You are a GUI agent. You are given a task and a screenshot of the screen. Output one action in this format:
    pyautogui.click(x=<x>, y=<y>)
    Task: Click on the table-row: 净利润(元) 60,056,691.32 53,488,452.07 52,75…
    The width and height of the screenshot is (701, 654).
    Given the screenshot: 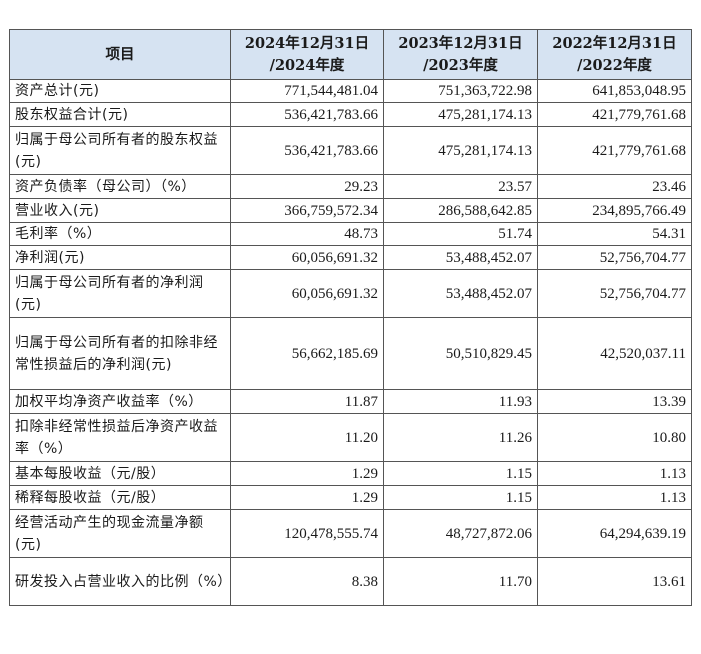 What is the action you would take?
    pyautogui.click(x=350, y=257)
    